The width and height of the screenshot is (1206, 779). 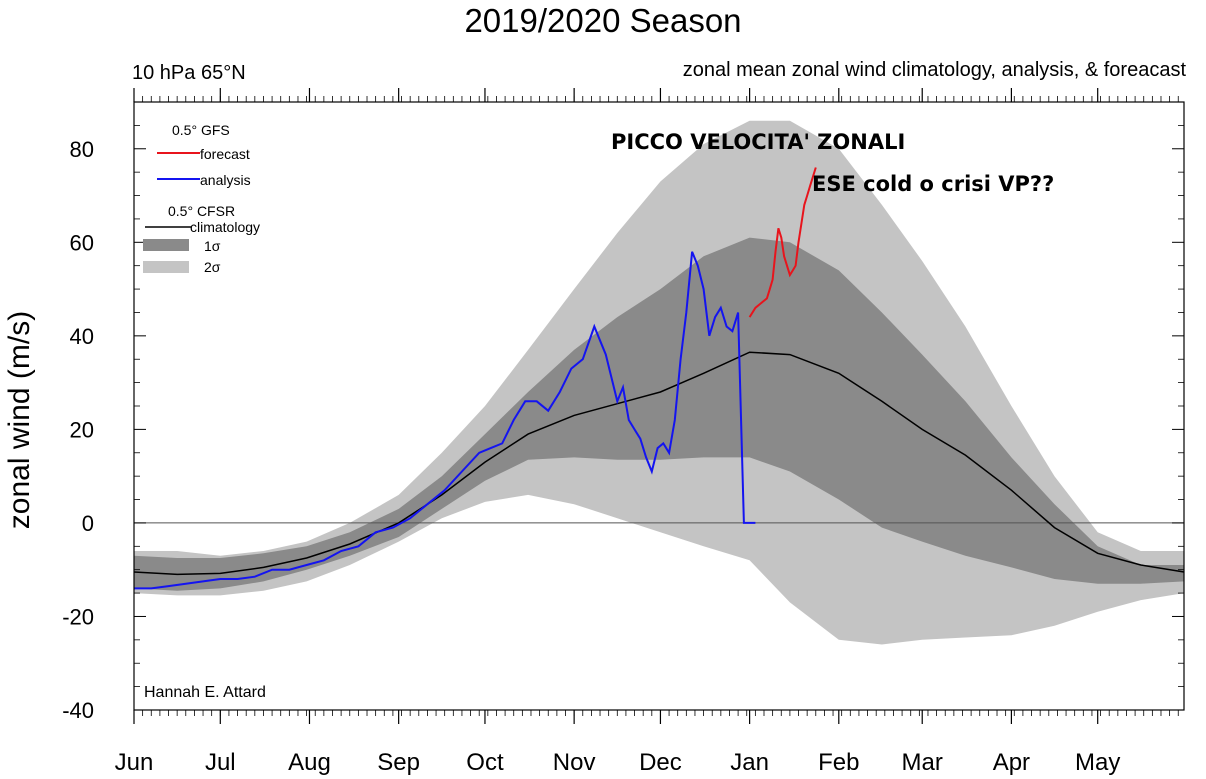 I want to click on x-tick-label: Dec, so click(x=660, y=762).